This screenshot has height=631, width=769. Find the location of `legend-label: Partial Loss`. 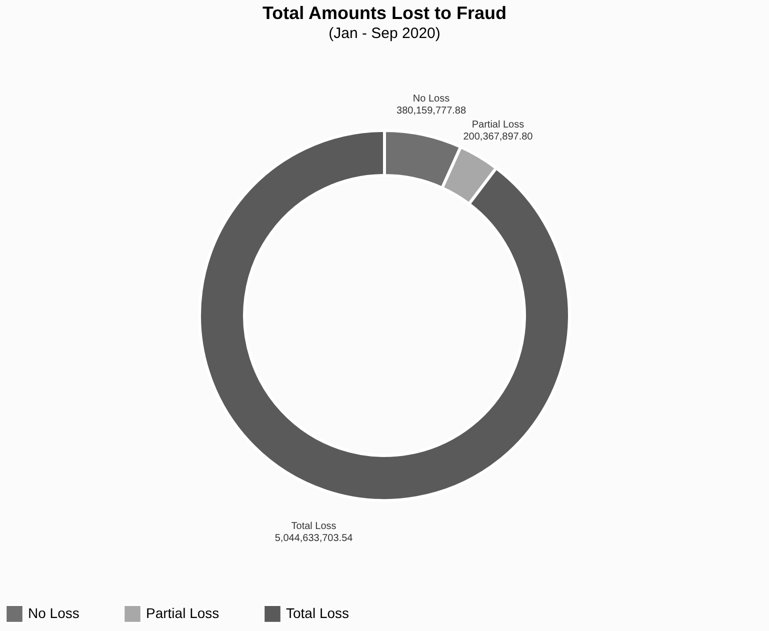

legend-label: Partial Loss is located at coordinates (183, 612).